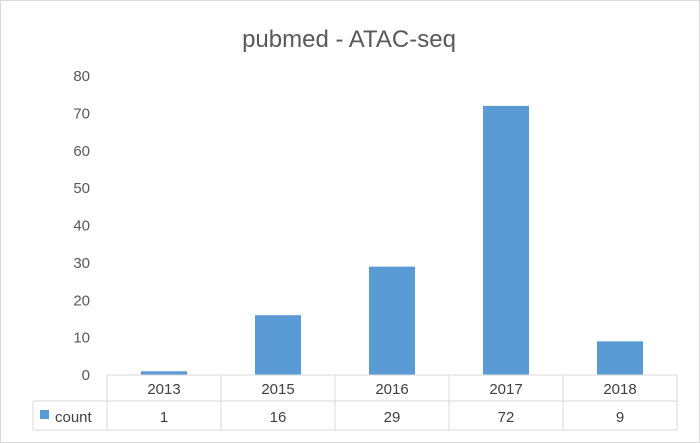 This screenshot has width=700, height=443. I want to click on y-tick-label: 20, so click(81, 300).